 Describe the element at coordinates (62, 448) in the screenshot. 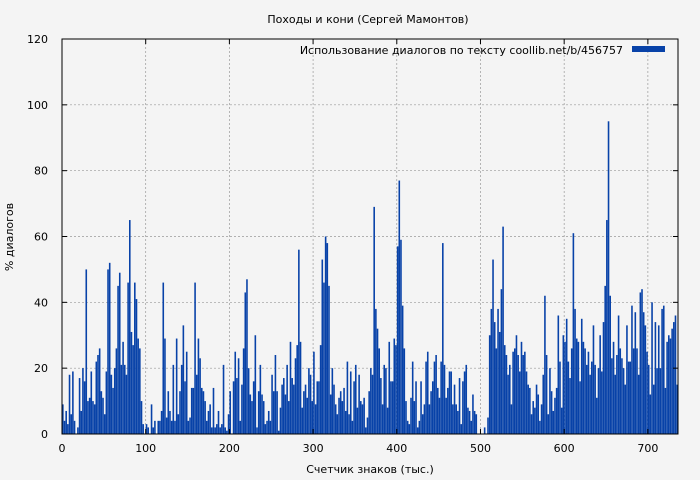

I see `x-tick-label: 0` at that location.